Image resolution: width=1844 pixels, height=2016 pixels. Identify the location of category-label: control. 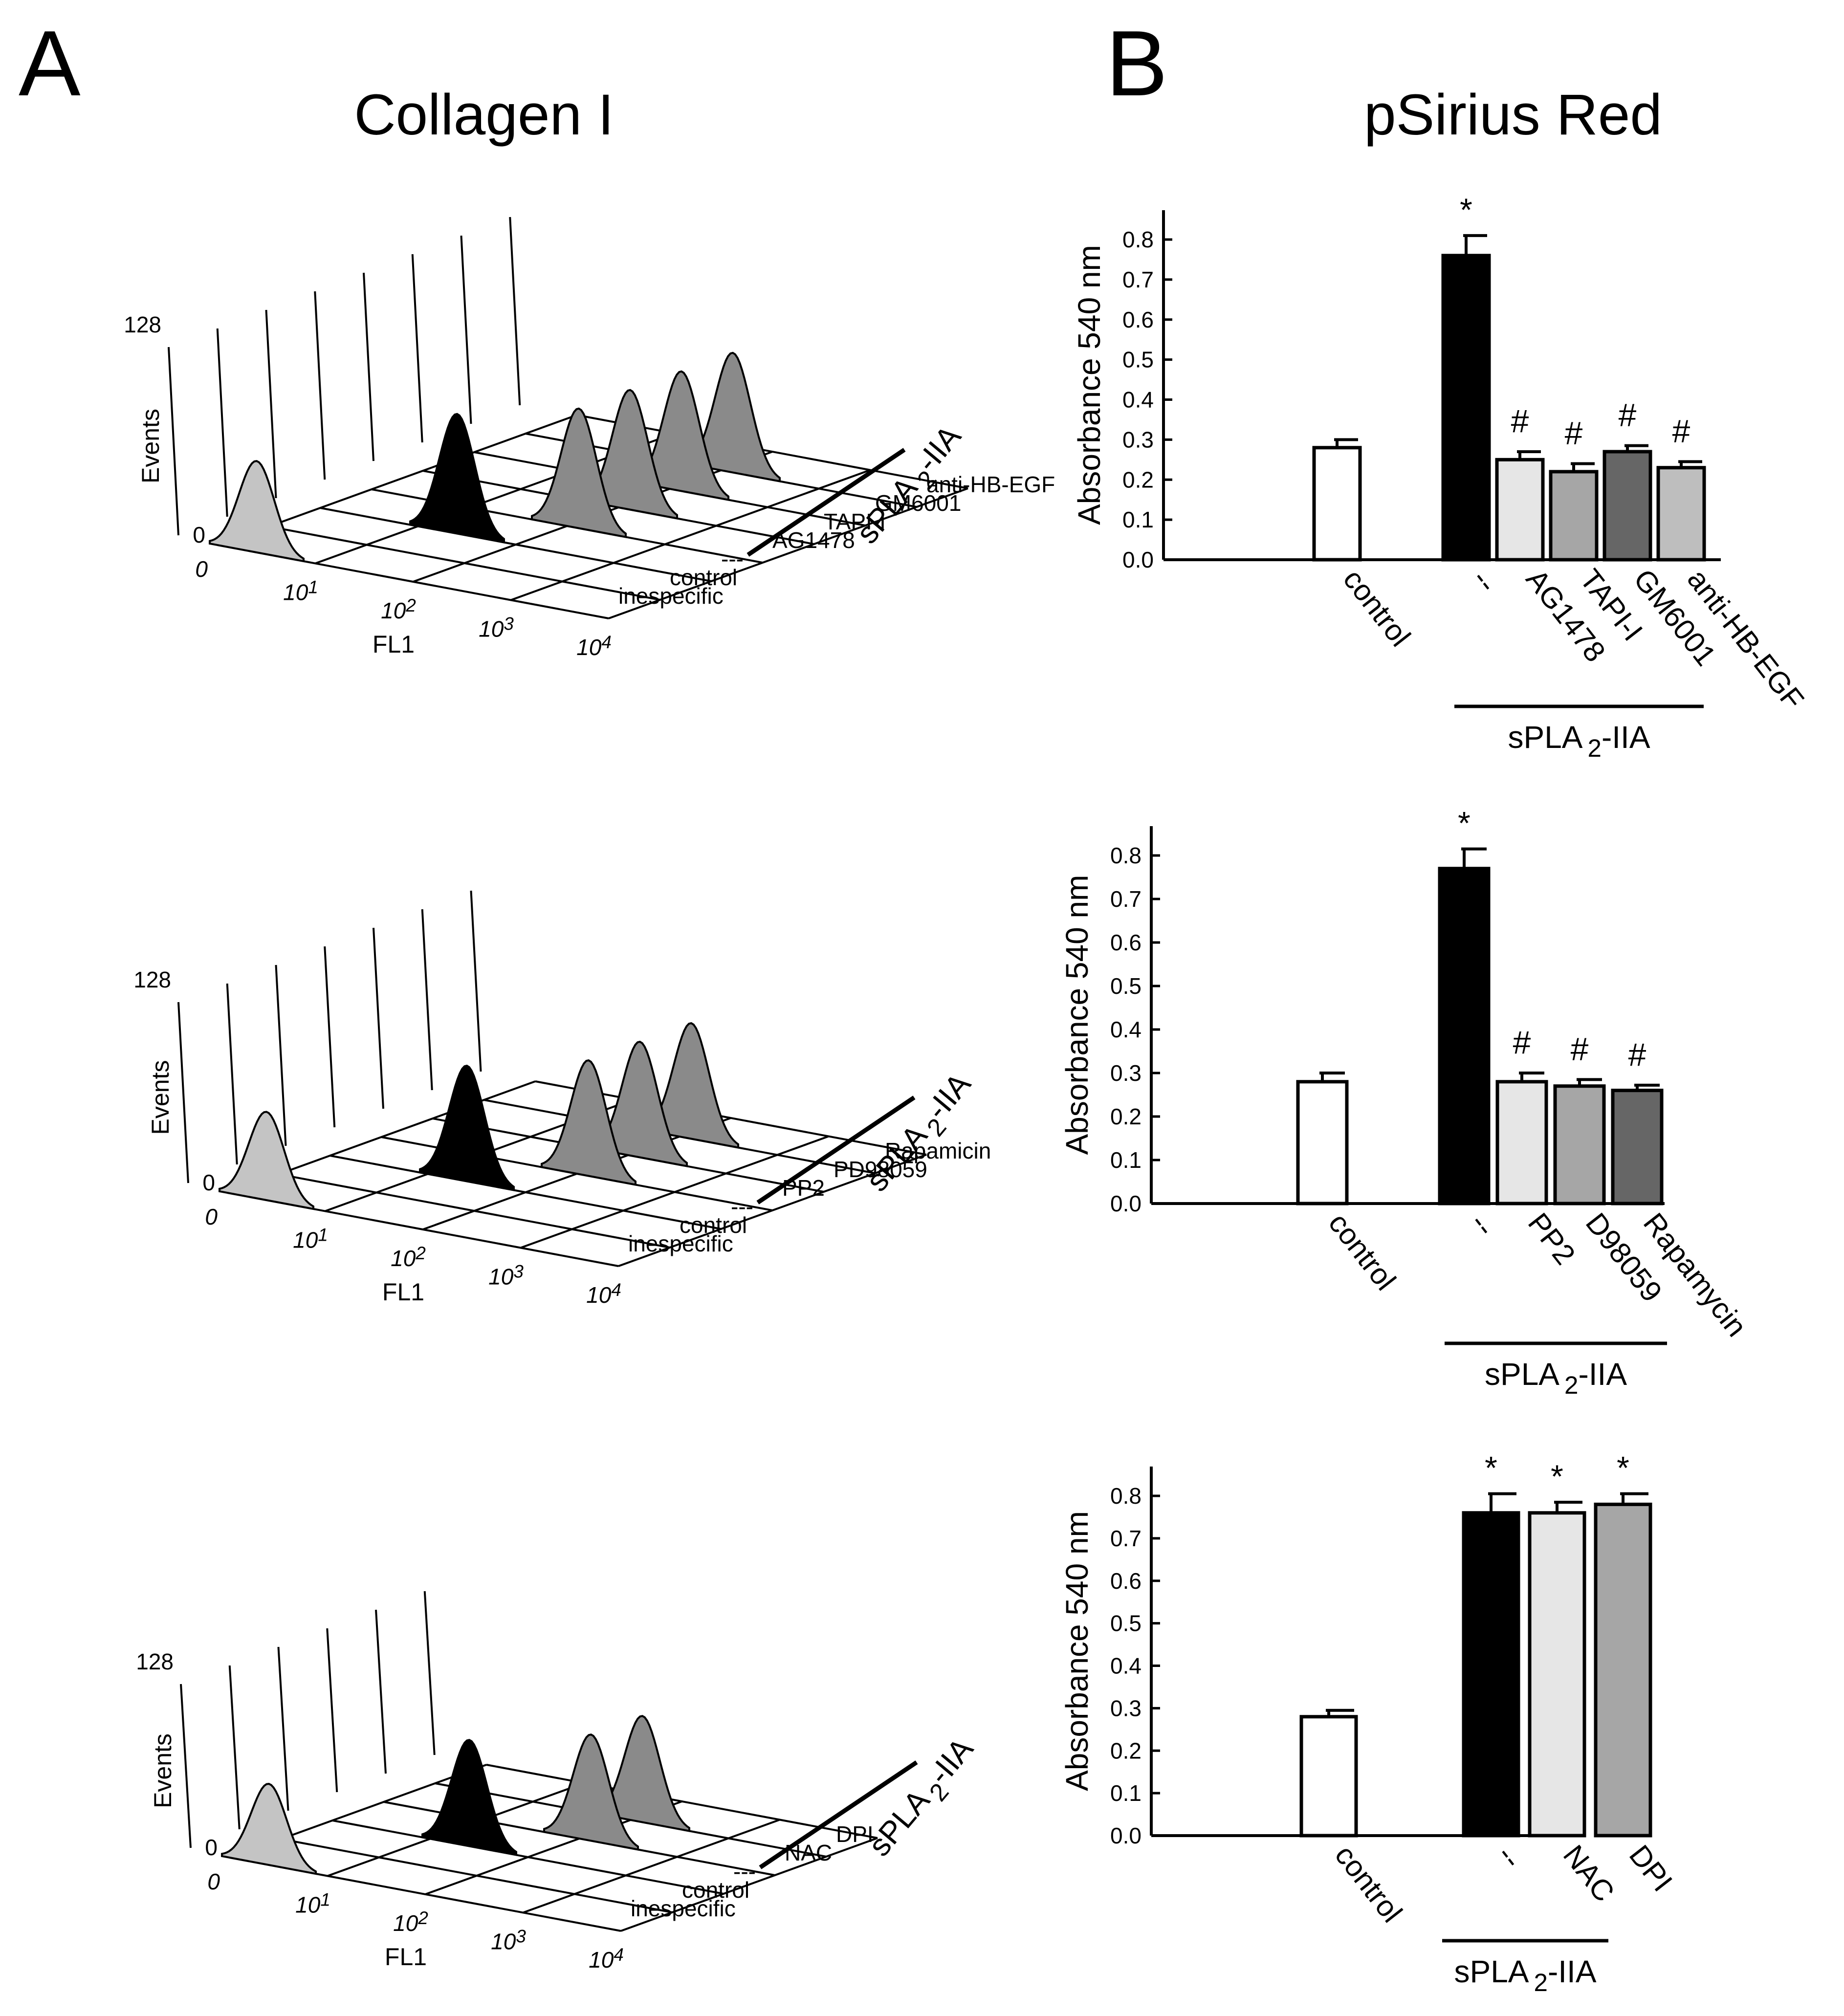
(1377, 608).